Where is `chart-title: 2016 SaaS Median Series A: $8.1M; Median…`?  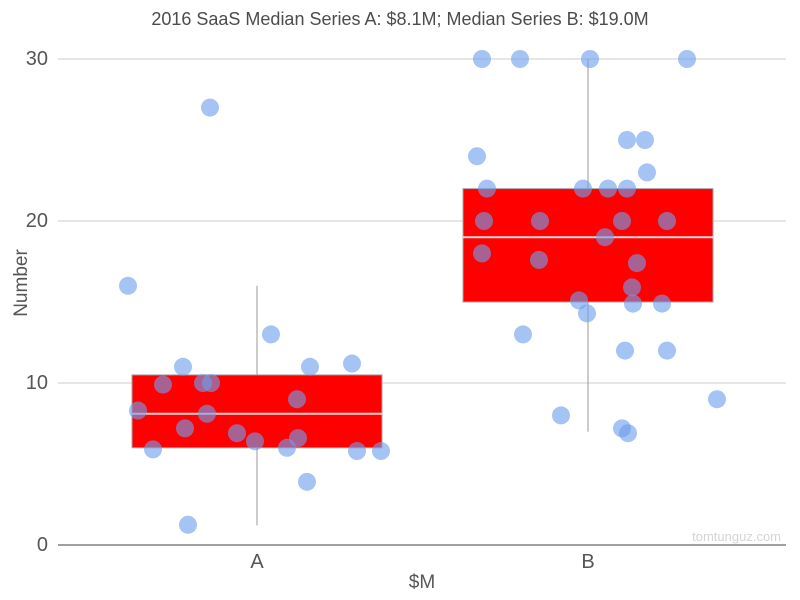 chart-title: 2016 SaaS Median Series A: $8.1M; Median… is located at coordinates (400, 19).